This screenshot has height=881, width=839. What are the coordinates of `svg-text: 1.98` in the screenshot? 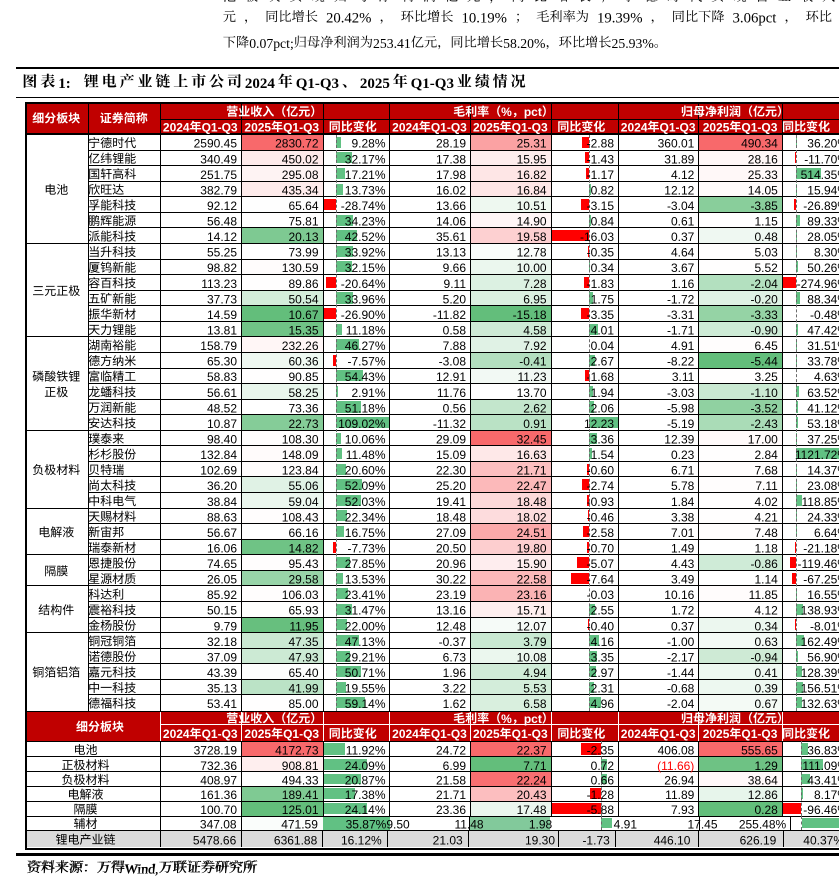 It's located at (541, 825).